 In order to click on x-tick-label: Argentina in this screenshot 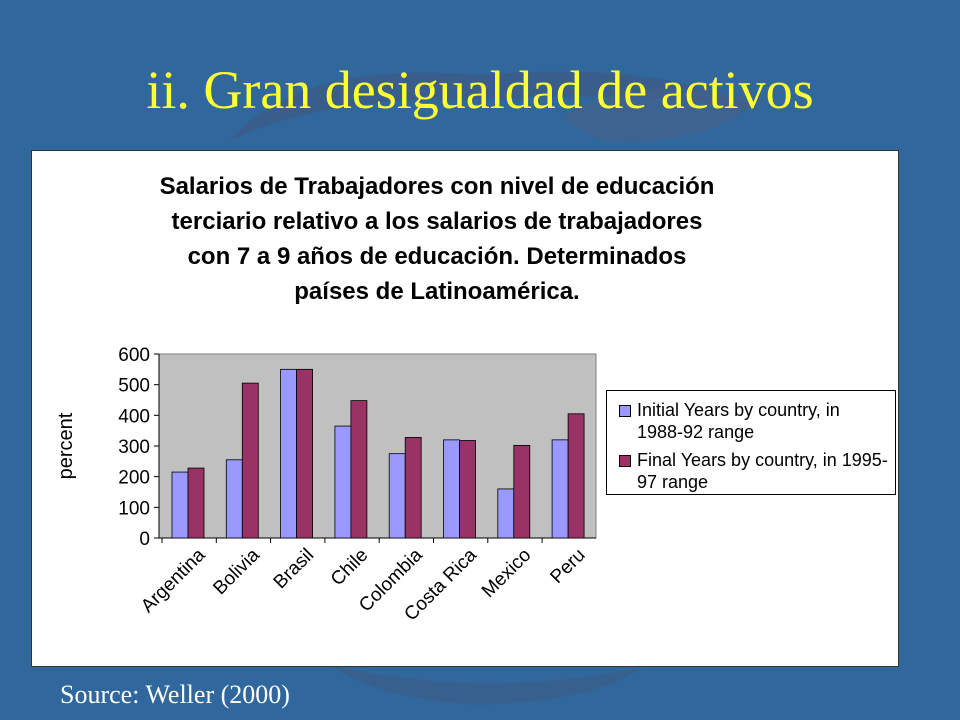, I will do `click(173, 580)`.